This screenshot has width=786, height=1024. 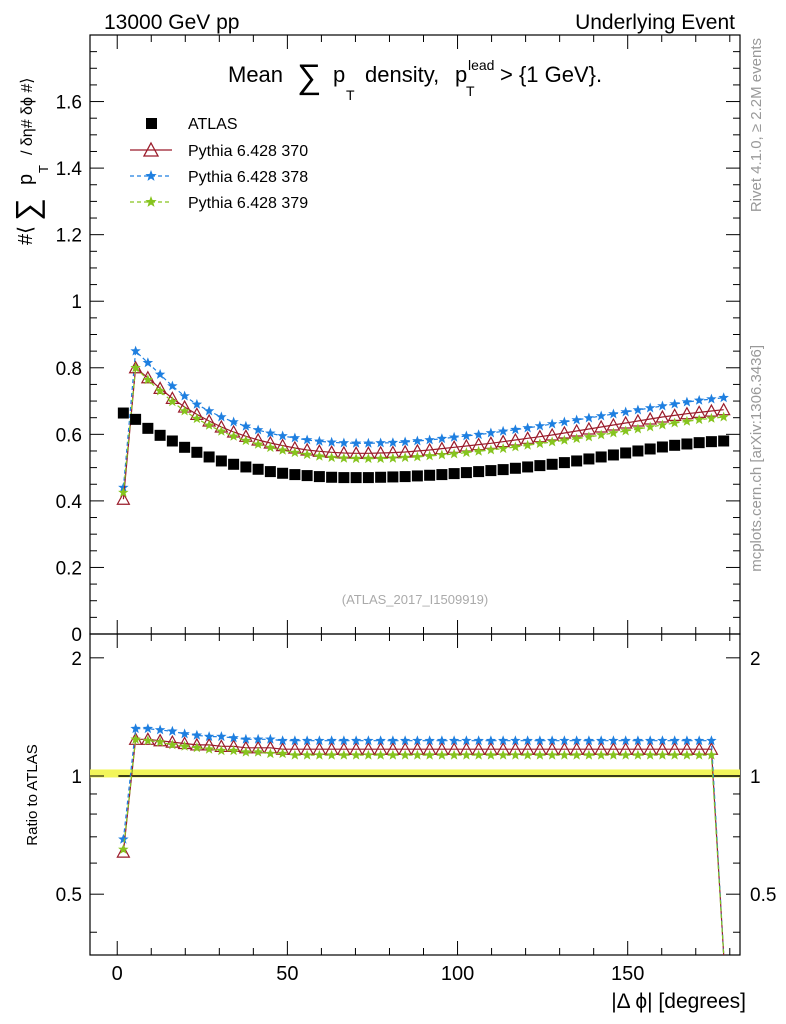 I want to click on title-mean: Mean, so click(x=255, y=74).